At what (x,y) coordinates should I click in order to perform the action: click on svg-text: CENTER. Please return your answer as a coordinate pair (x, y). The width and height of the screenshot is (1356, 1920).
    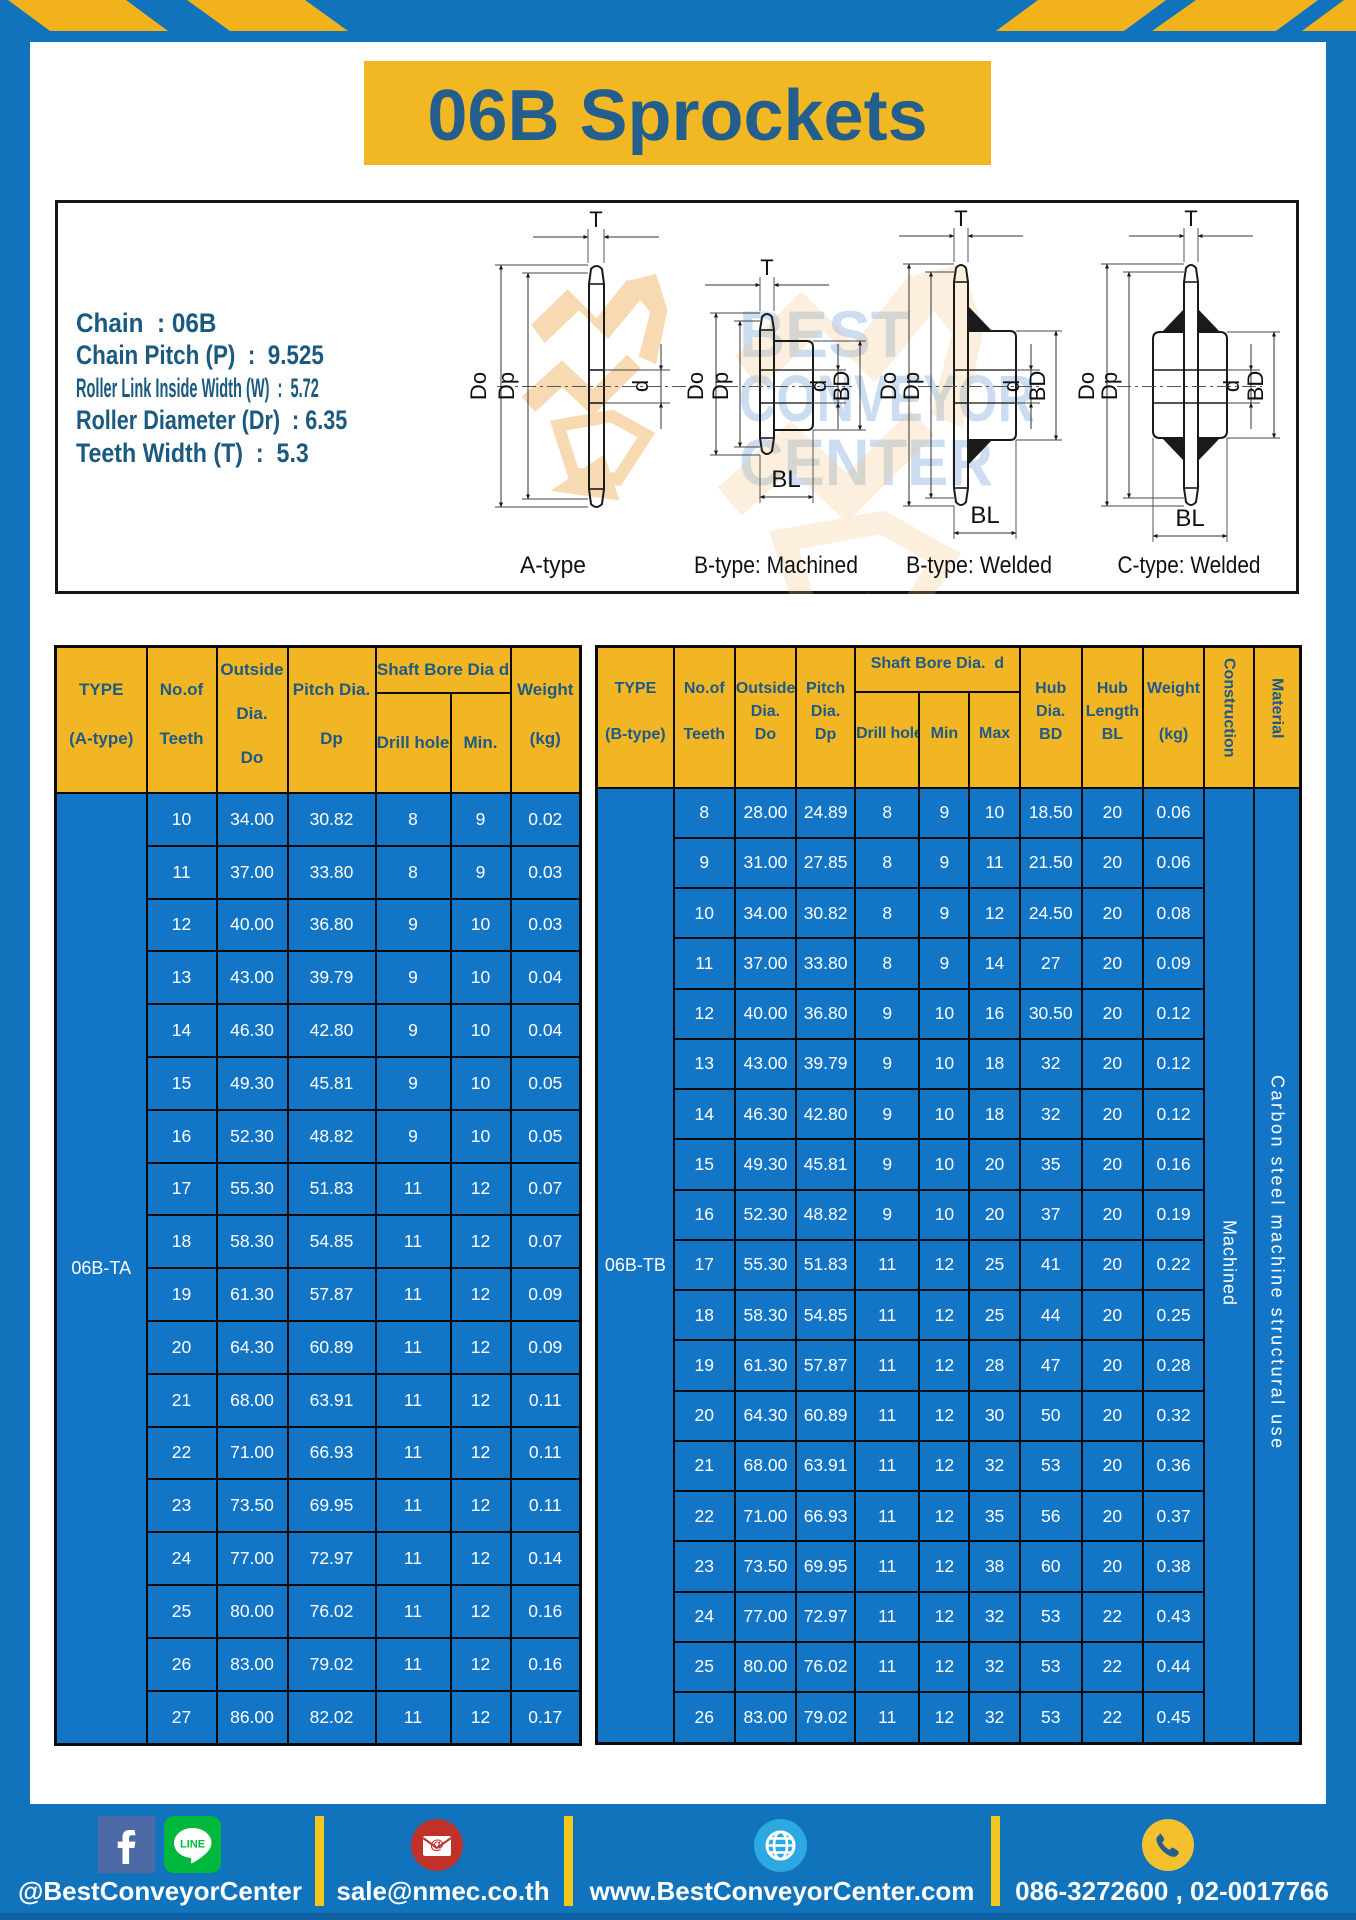
    Looking at the image, I should click on (866, 462).